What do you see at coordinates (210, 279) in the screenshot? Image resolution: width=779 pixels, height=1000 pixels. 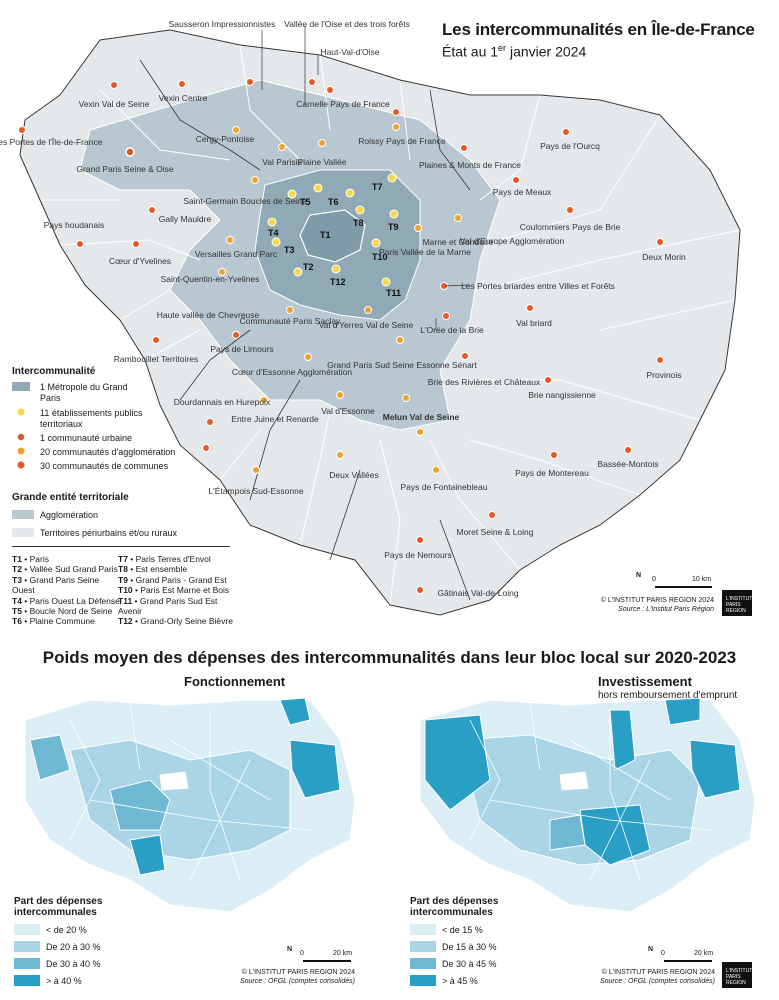 I see `label-sqy: Saint-Quentin-en-Yvelines` at bounding box center [210, 279].